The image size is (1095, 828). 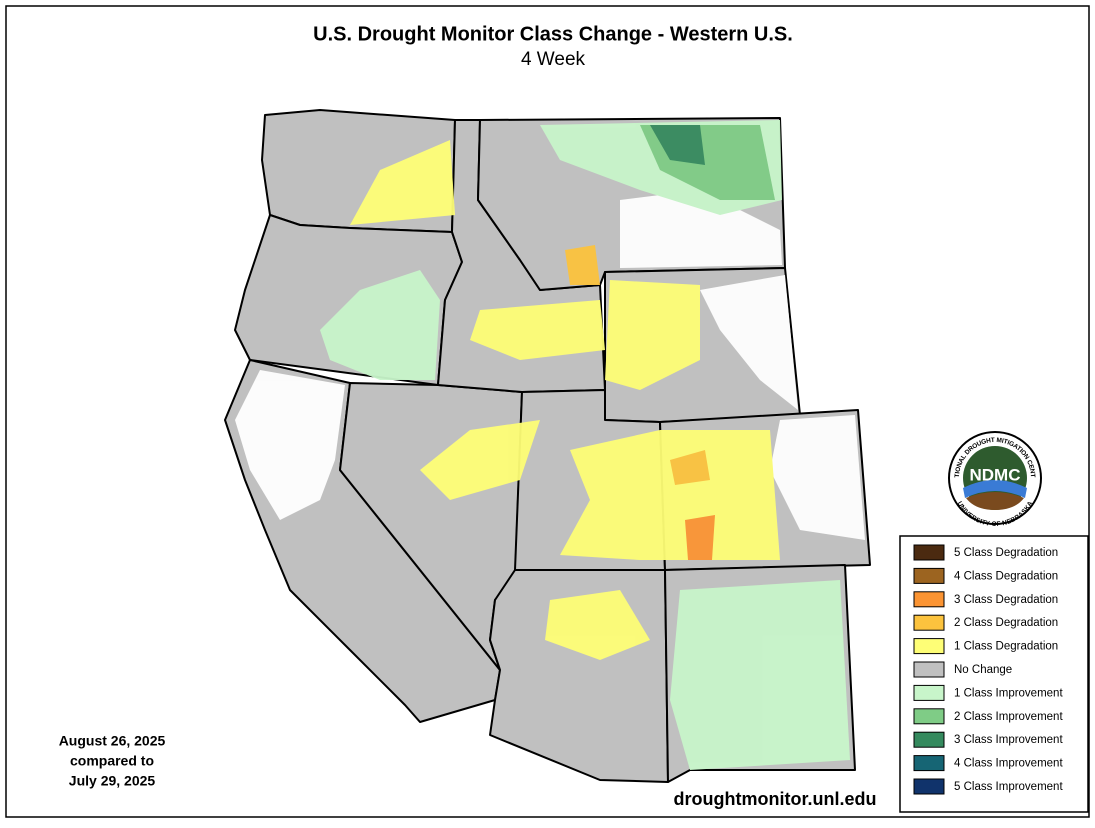 I want to click on legend-label: 1 Class Degradation, so click(x=1006, y=647).